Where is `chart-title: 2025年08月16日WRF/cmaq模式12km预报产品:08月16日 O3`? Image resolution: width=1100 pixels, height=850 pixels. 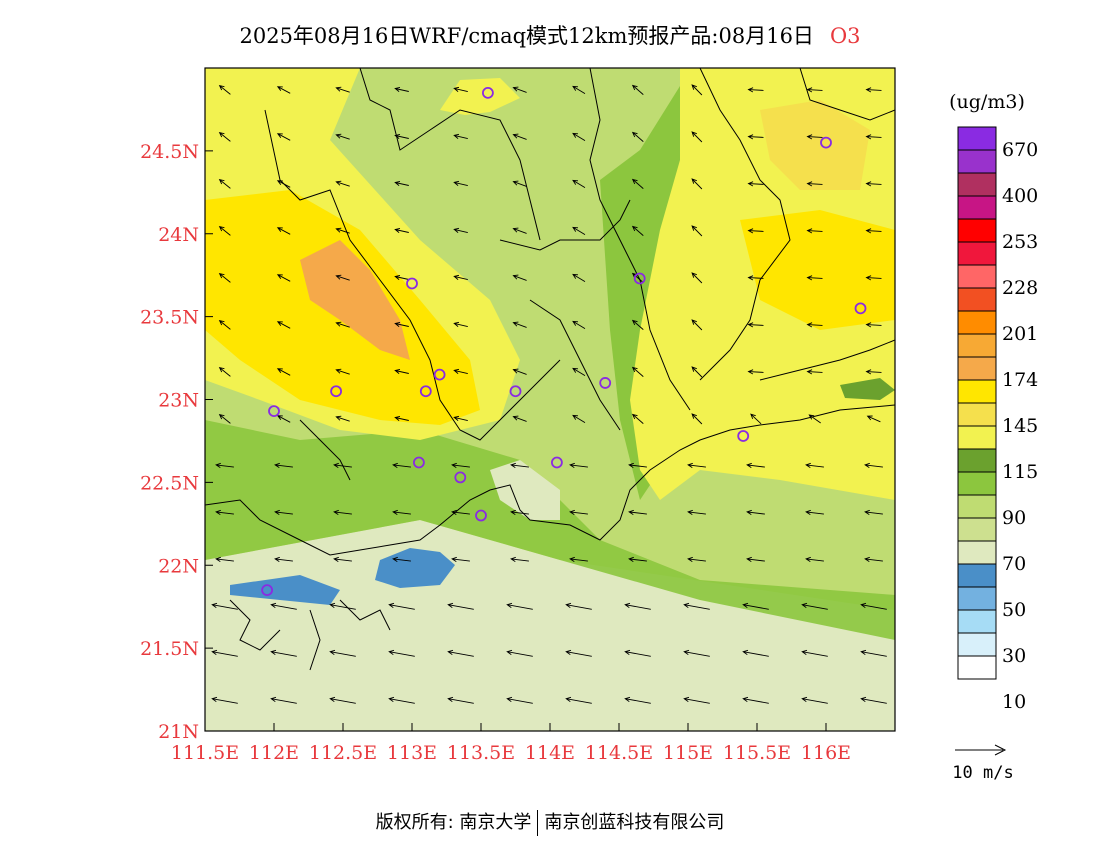
chart-title: 2025年08月16日WRF/cmaq模式12km预报产品:08月16日 O3 is located at coordinates (550, 35).